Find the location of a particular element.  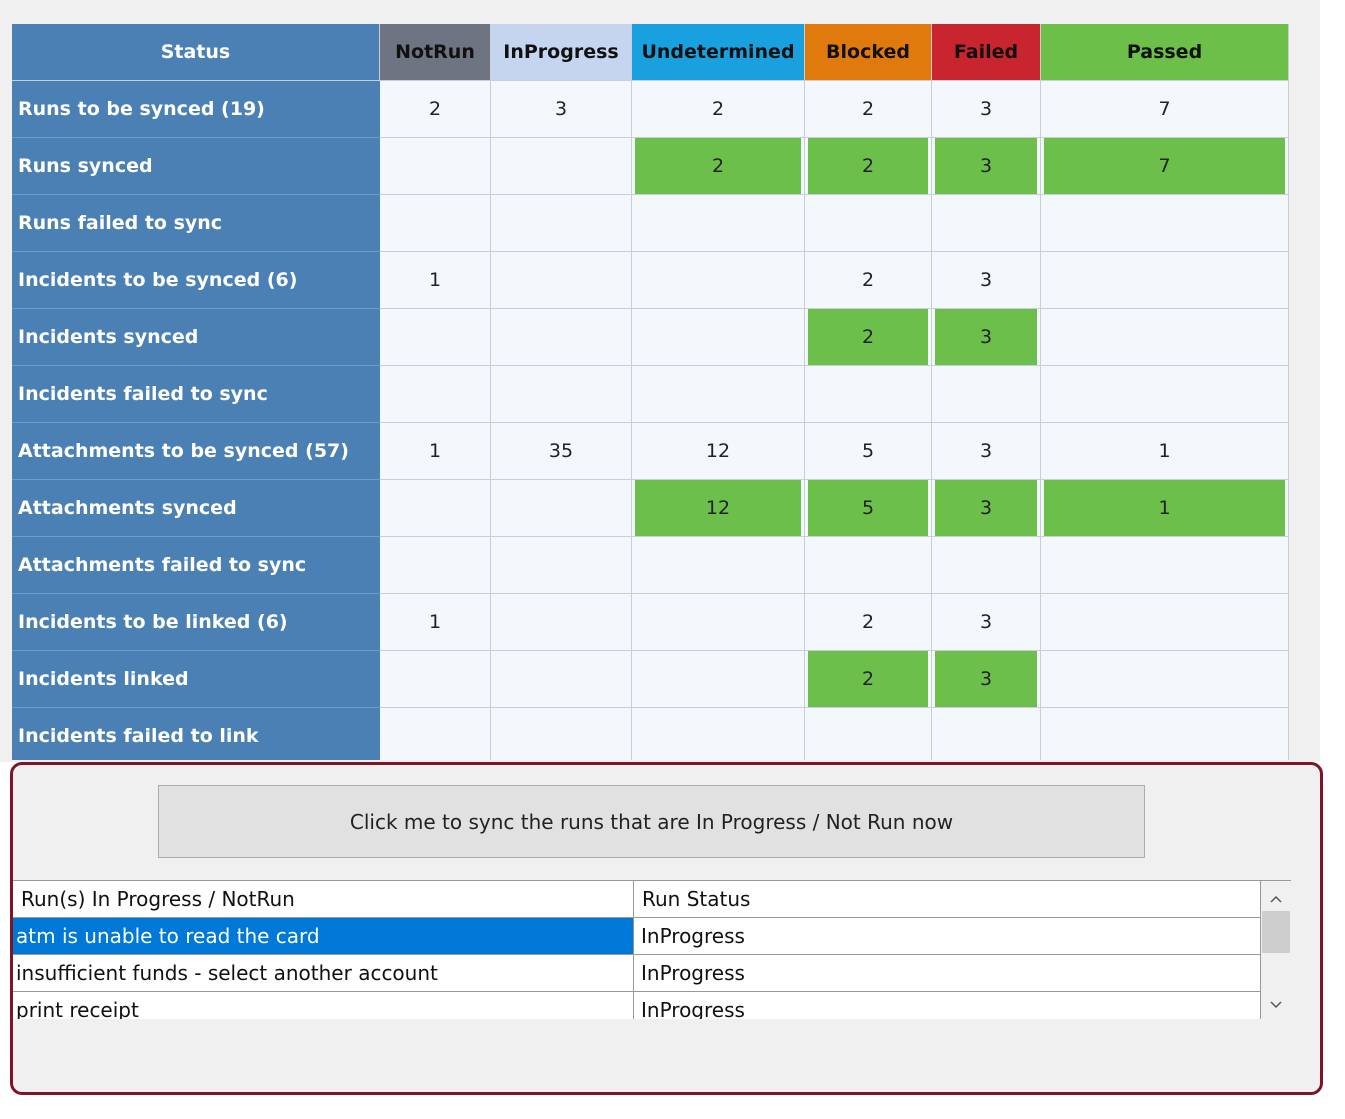

scroll-up-arrow is located at coordinates (1276, 899).